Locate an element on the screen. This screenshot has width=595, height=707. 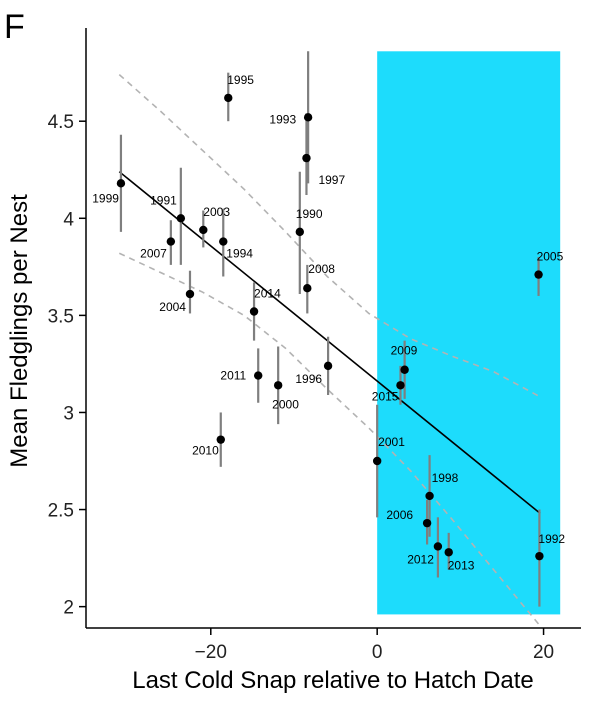
point-label-1991: 1991 is located at coordinates (163, 200).